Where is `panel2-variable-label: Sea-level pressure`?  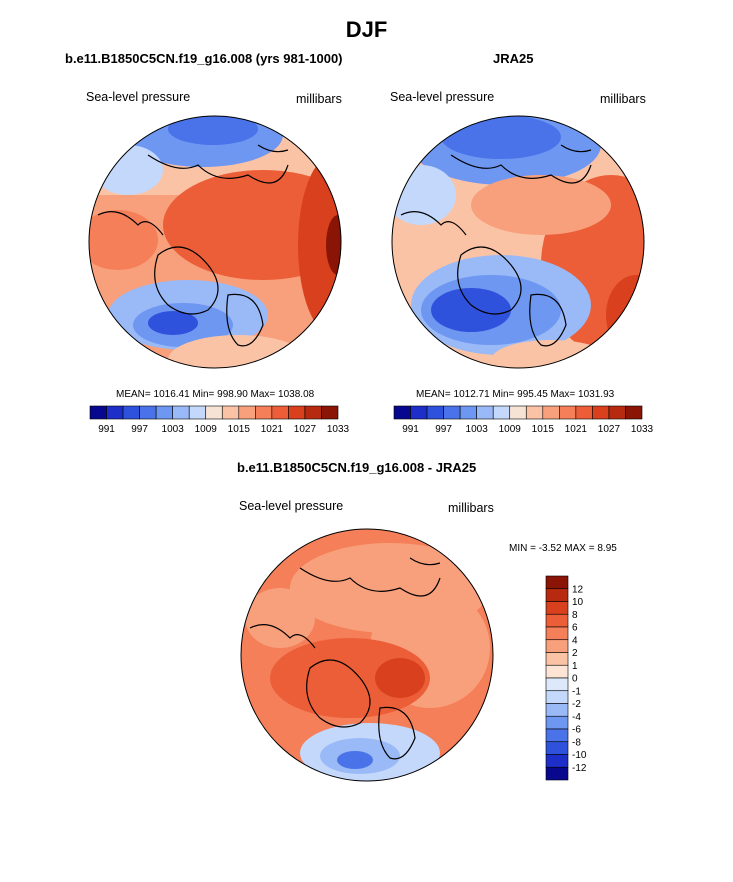
panel2-variable-label: Sea-level pressure is located at coordinates (442, 97).